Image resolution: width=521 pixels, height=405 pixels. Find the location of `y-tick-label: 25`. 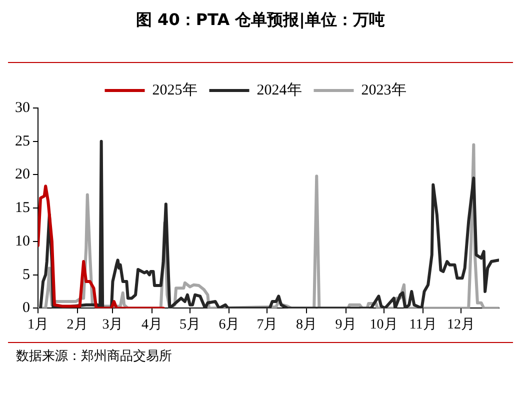

y-tick-label: 25 is located at coordinates (22, 141).